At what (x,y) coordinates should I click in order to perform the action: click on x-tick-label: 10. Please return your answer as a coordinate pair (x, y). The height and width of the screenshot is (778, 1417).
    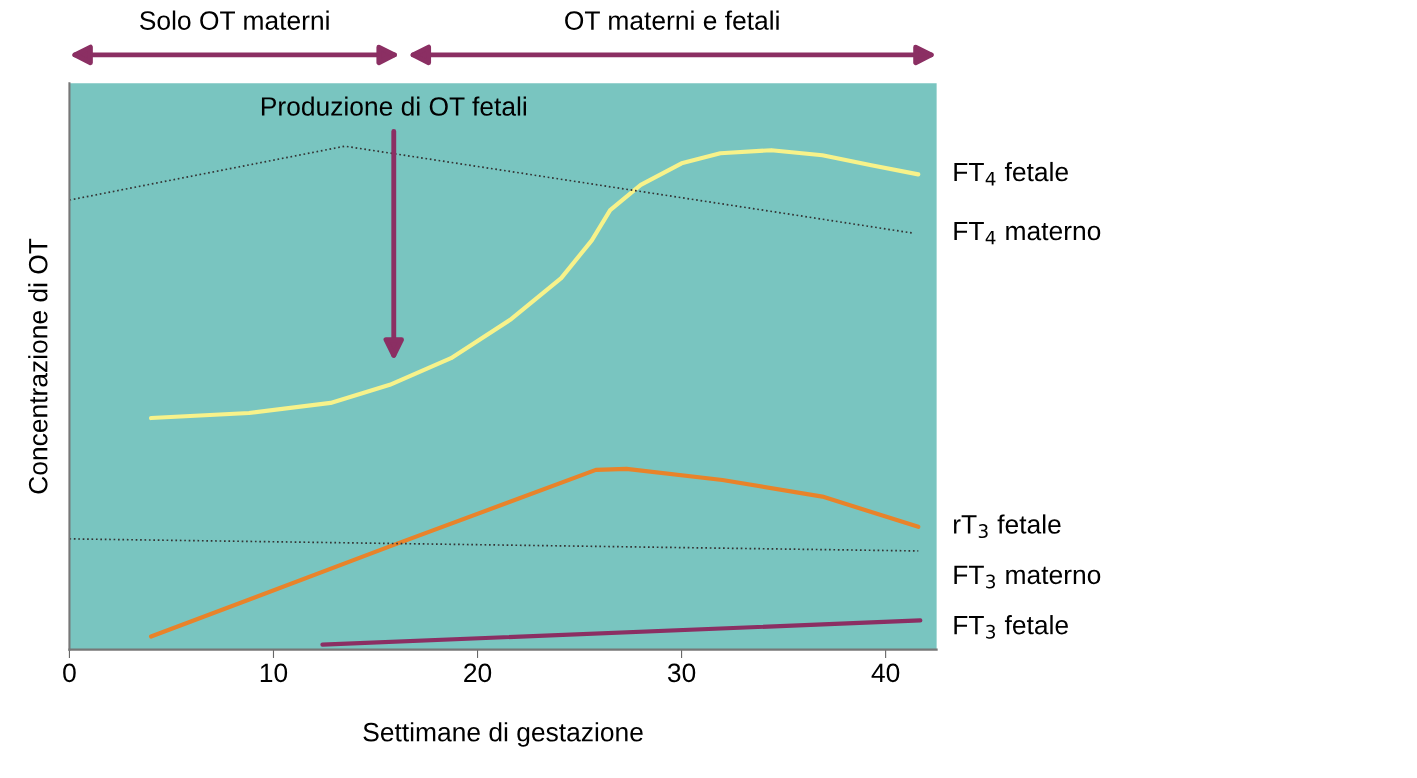
    Looking at the image, I should click on (274, 673).